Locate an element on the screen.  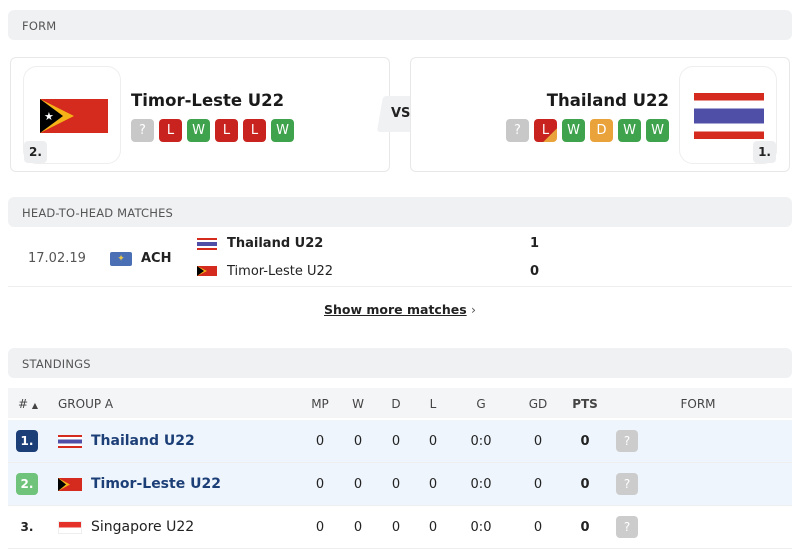
mp-header: MP is located at coordinates (320, 404).